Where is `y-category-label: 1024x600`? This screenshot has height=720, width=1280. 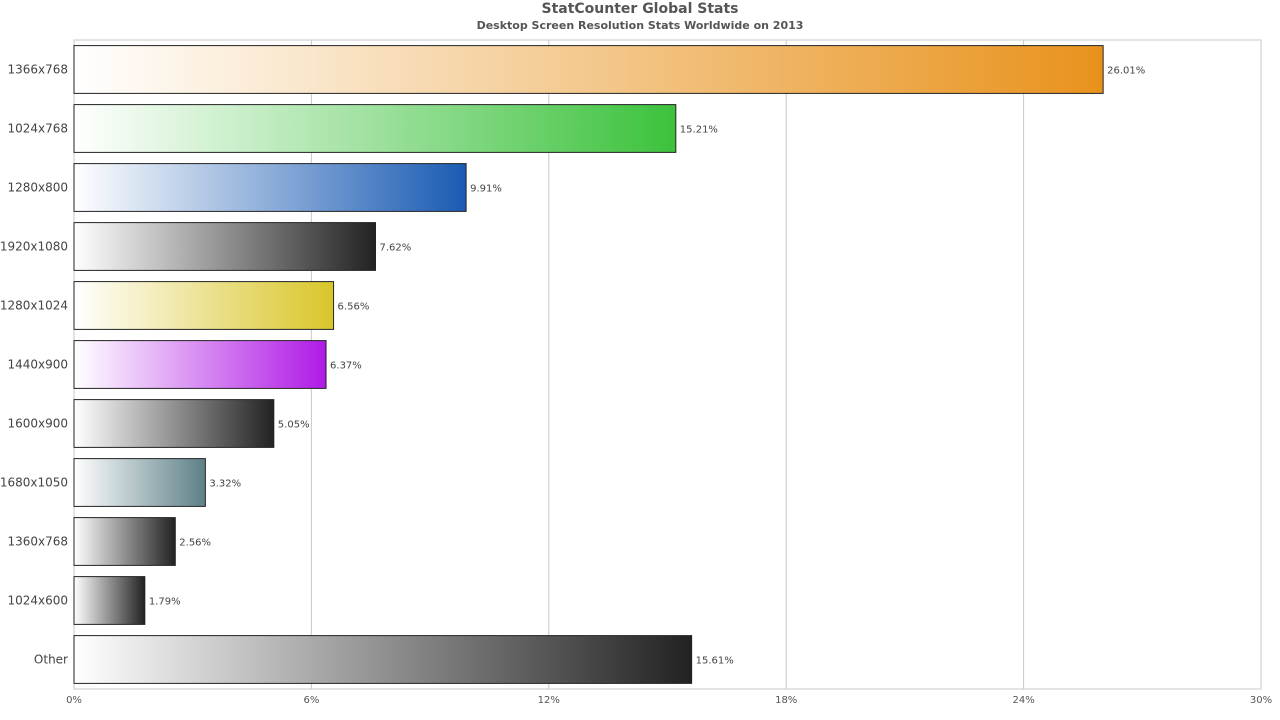 y-category-label: 1024x600 is located at coordinates (37, 601).